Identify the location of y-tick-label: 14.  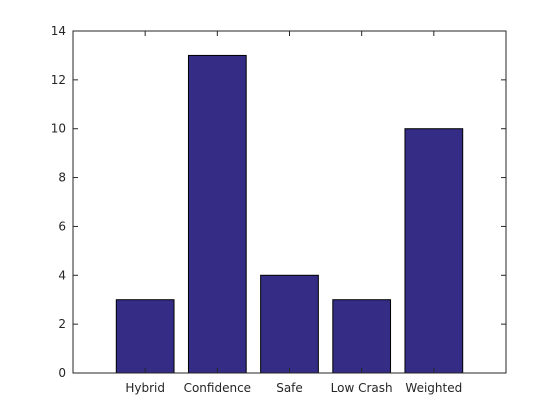
(58, 31).